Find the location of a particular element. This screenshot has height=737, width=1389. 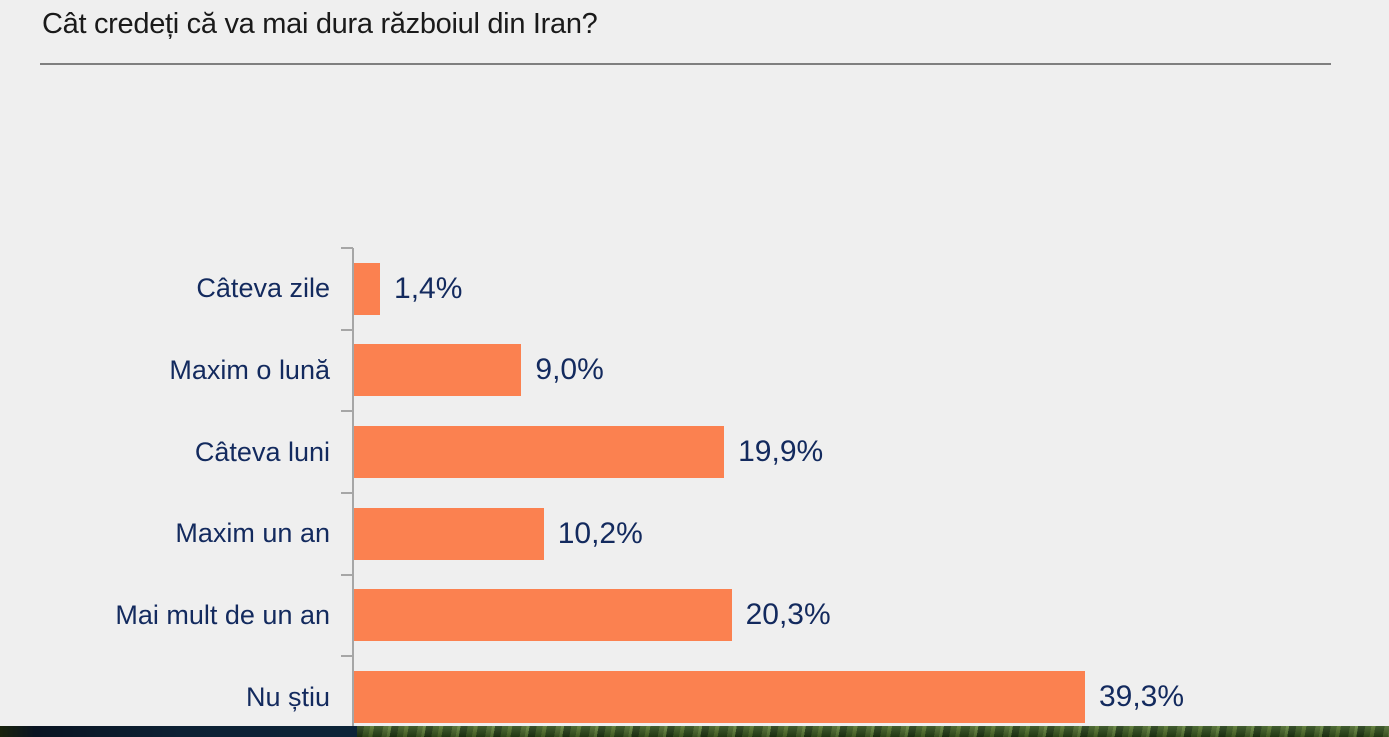

title-divider is located at coordinates (685, 64).